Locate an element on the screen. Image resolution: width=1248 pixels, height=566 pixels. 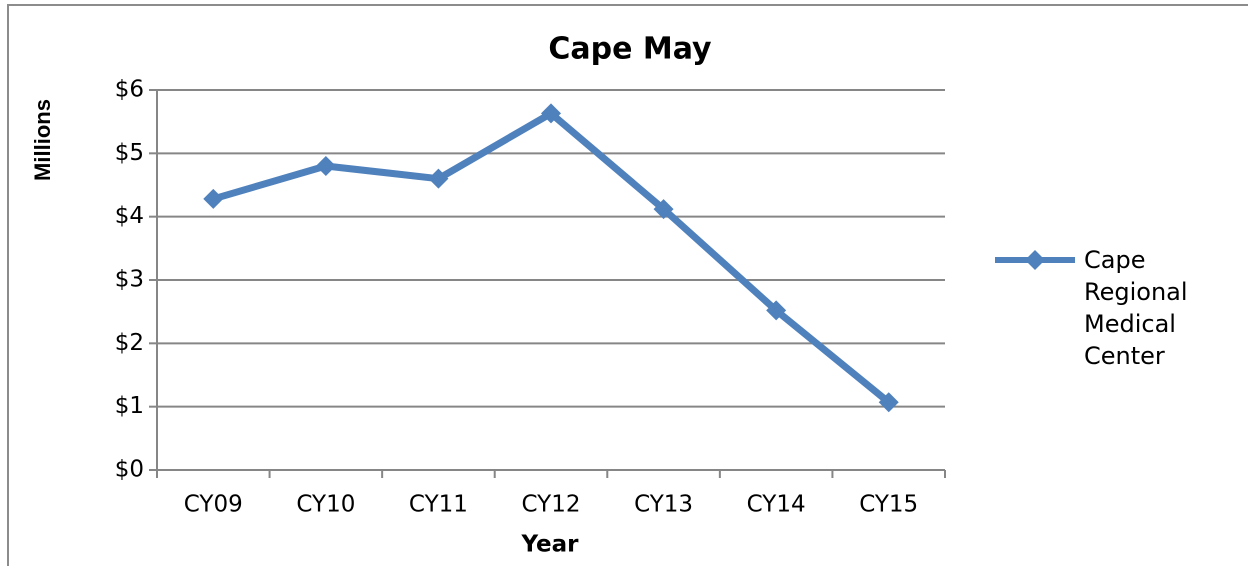
x-tick-label: CY11 is located at coordinates (438, 505).